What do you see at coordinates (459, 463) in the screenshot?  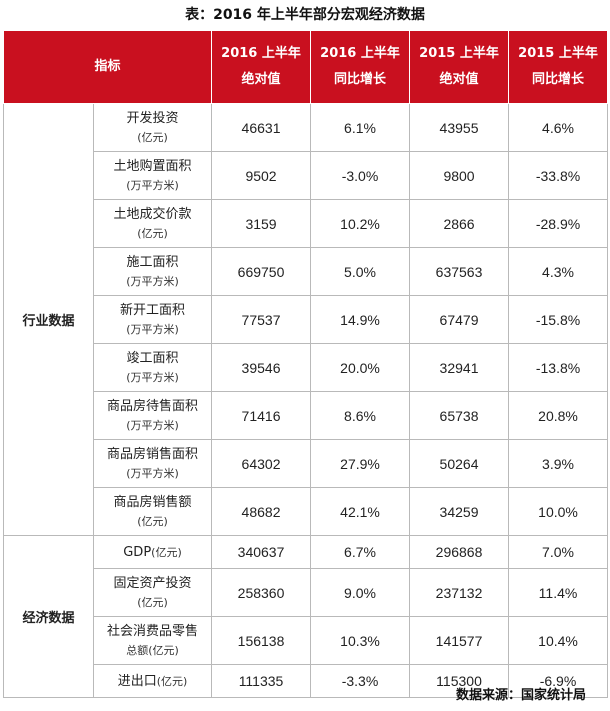 I see `value-cell-v2015: 50264` at bounding box center [459, 463].